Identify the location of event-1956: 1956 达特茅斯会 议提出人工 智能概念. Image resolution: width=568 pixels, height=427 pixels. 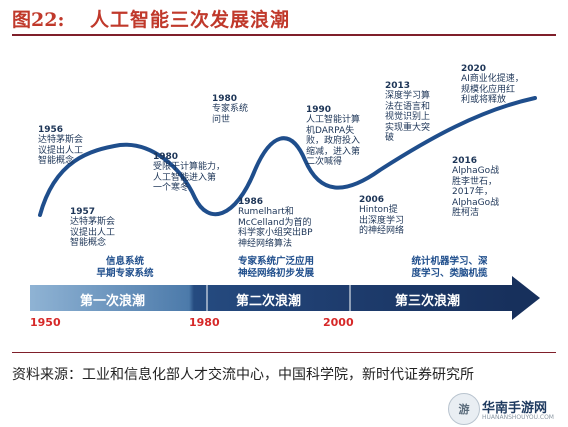
(61, 145).